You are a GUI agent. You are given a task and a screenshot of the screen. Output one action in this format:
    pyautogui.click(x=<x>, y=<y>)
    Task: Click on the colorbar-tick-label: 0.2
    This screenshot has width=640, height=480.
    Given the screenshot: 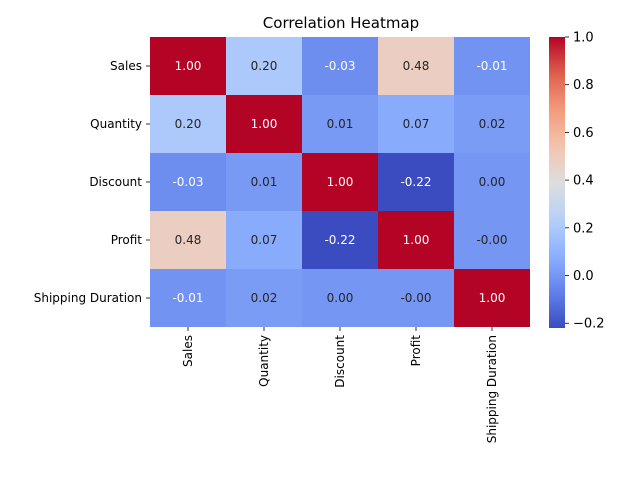 What is the action you would take?
    pyautogui.click(x=583, y=228)
    